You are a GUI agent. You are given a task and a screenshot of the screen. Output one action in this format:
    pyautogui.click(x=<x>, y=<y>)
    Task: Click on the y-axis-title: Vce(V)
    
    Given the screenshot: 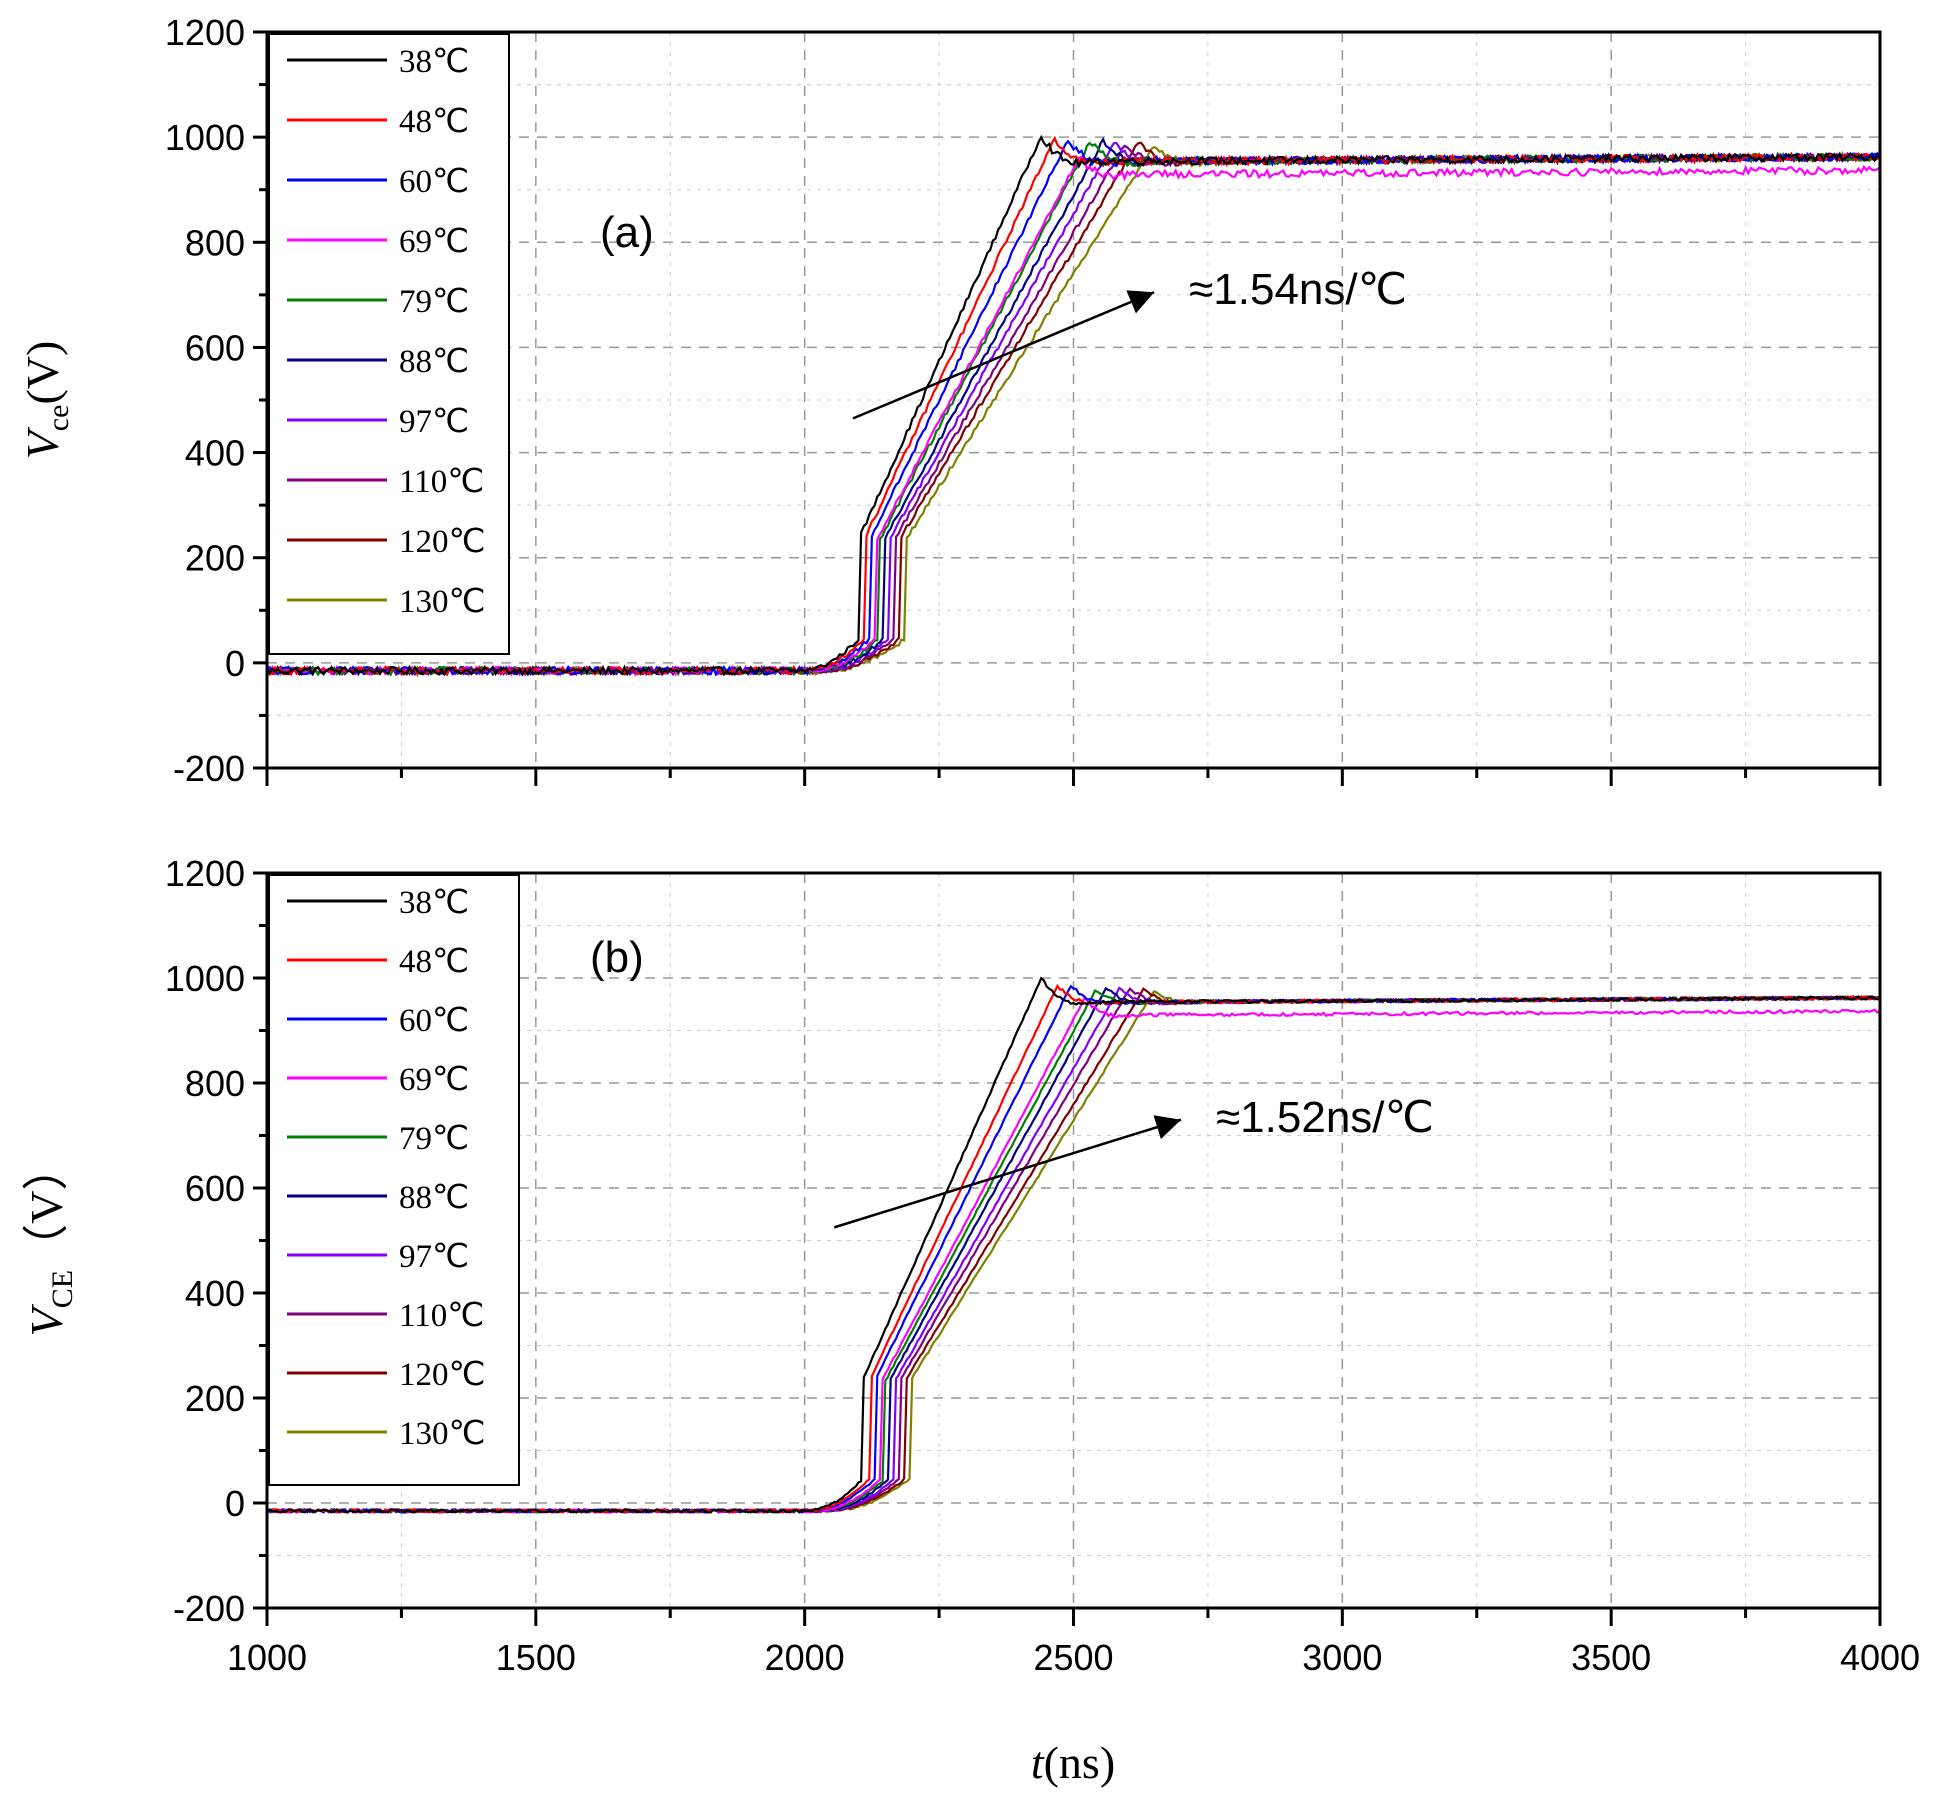 What is the action you would take?
    pyautogui.click(x=46, y=400)
    